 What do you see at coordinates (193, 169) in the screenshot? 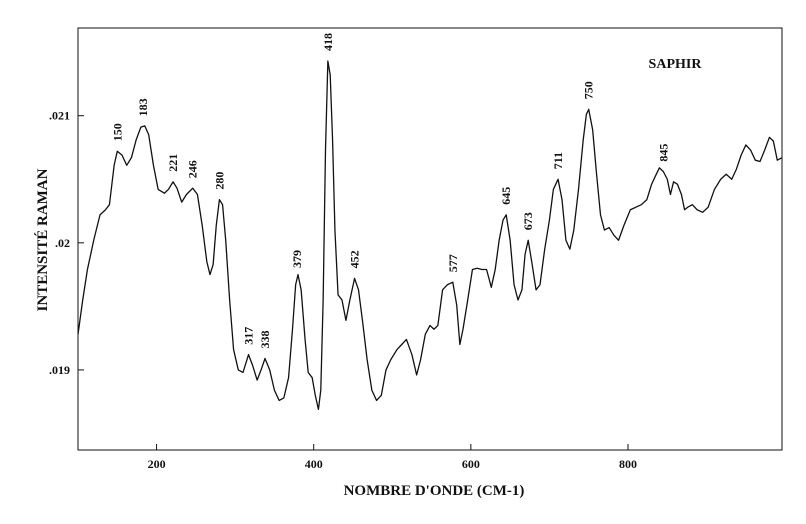
I see `peak-label: 246` at bounding box center [193, 169].